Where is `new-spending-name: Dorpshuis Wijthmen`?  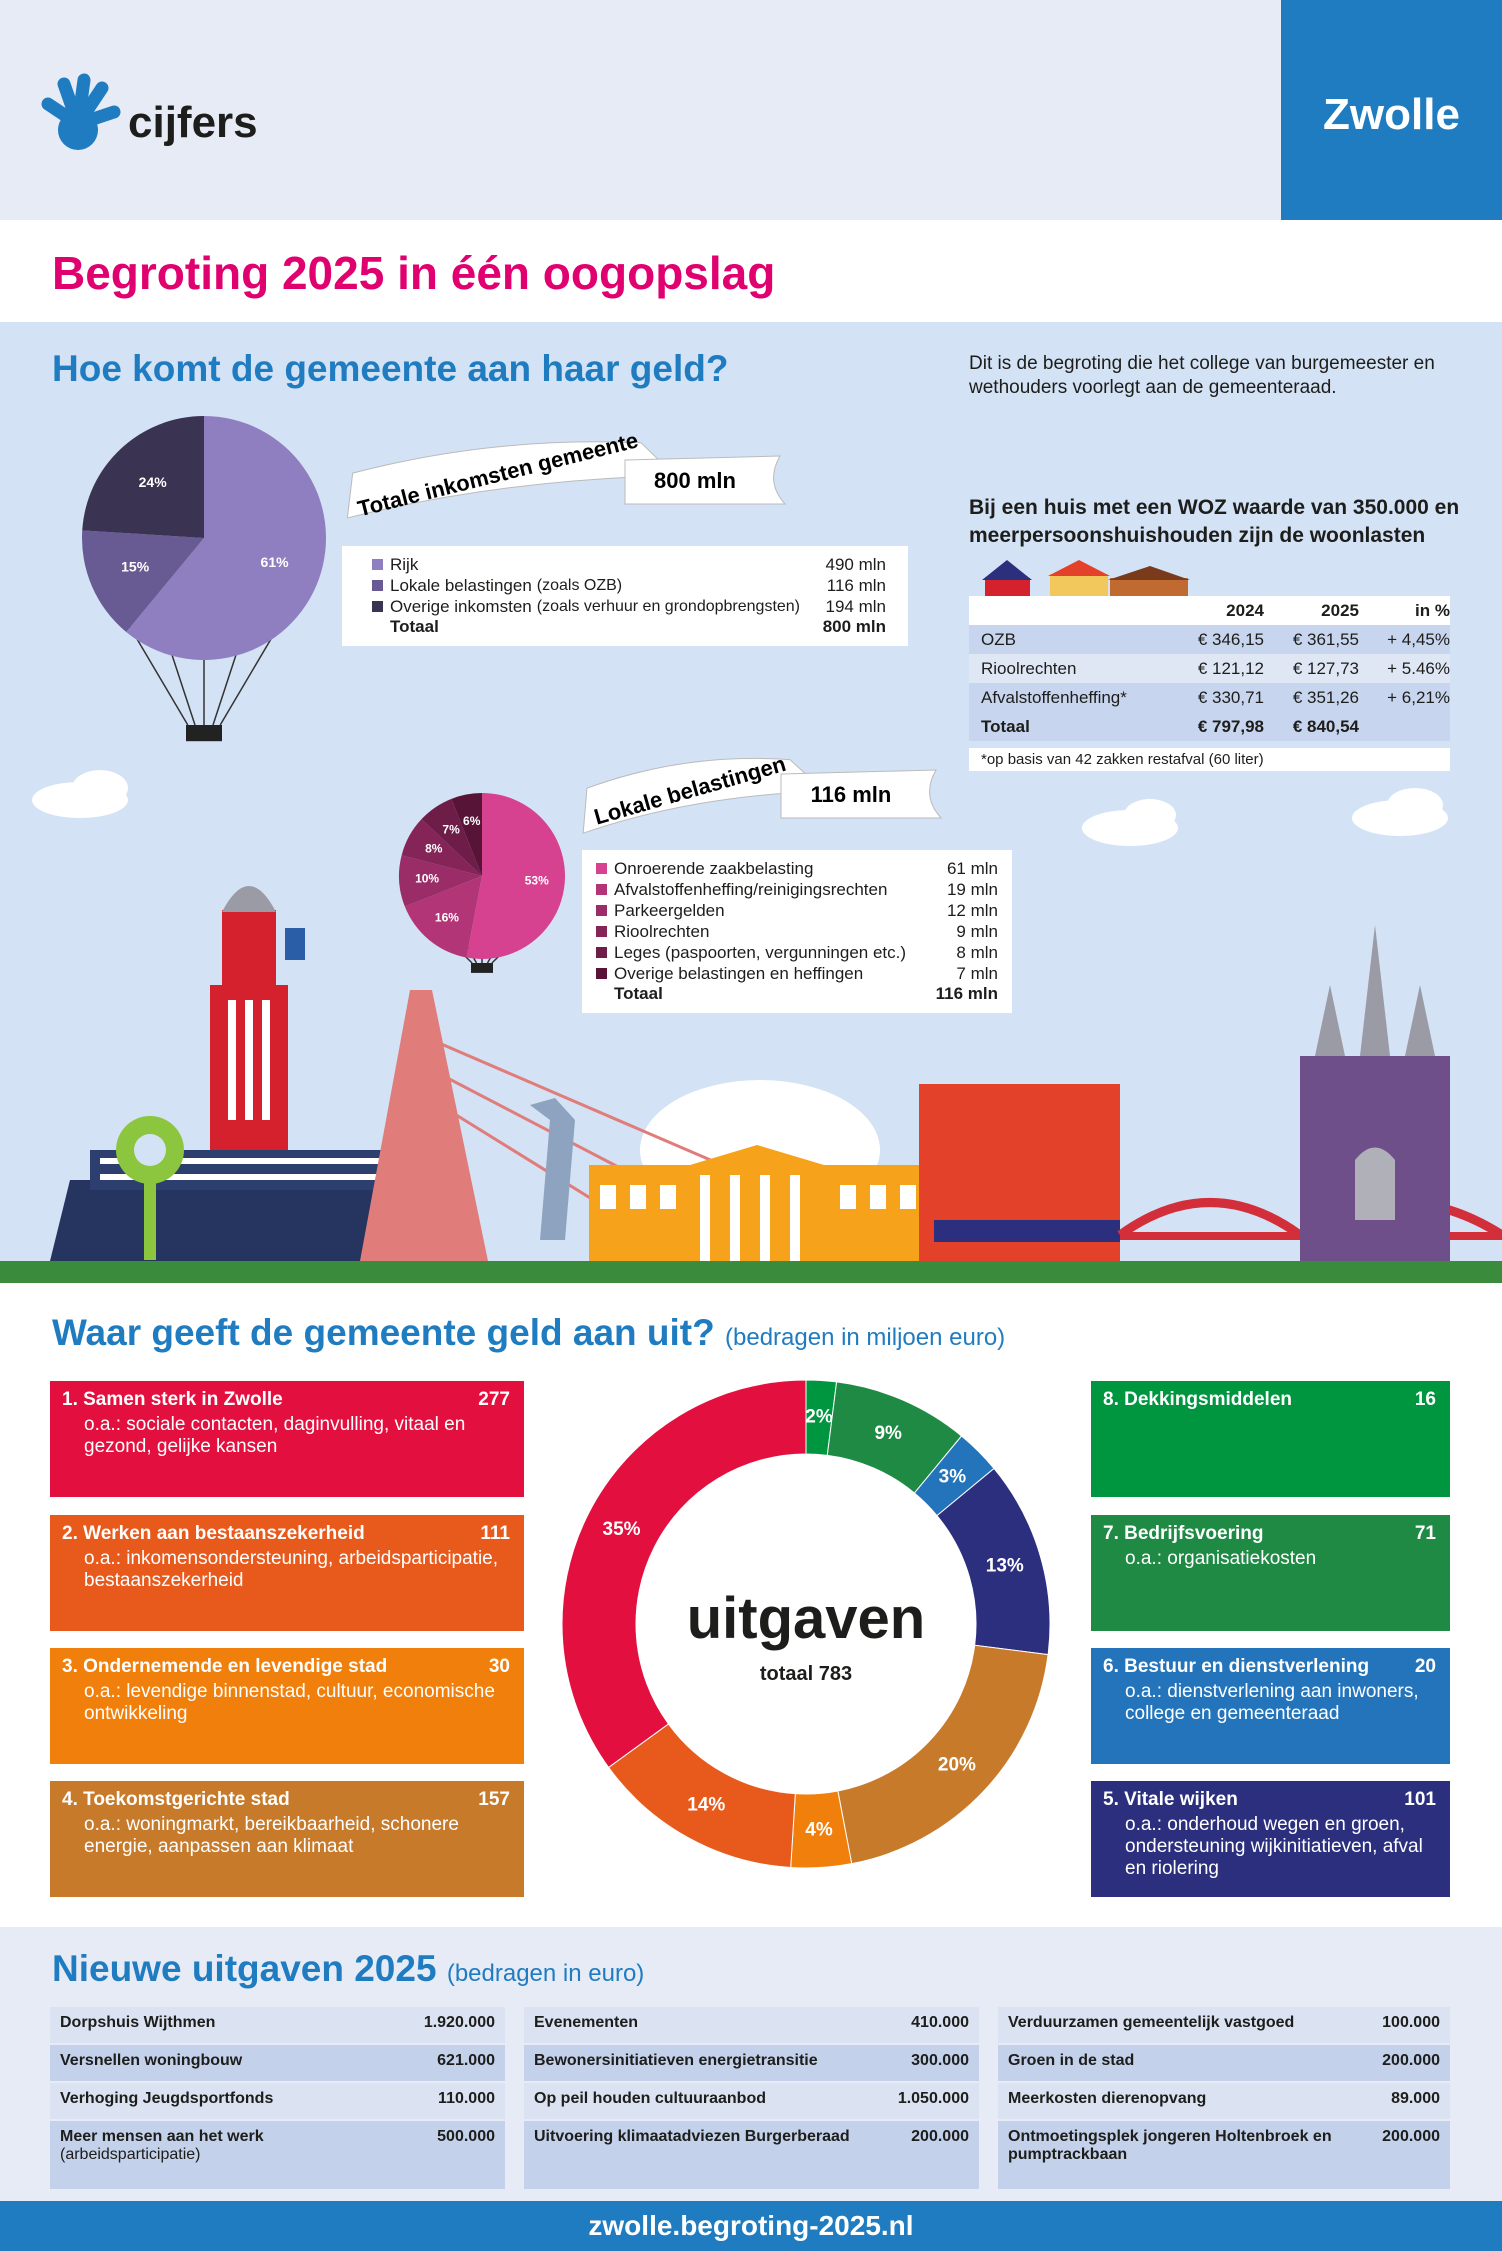 new-spending-name: Dorpshuis Wijthmen is located at coordinates (138, 2022).